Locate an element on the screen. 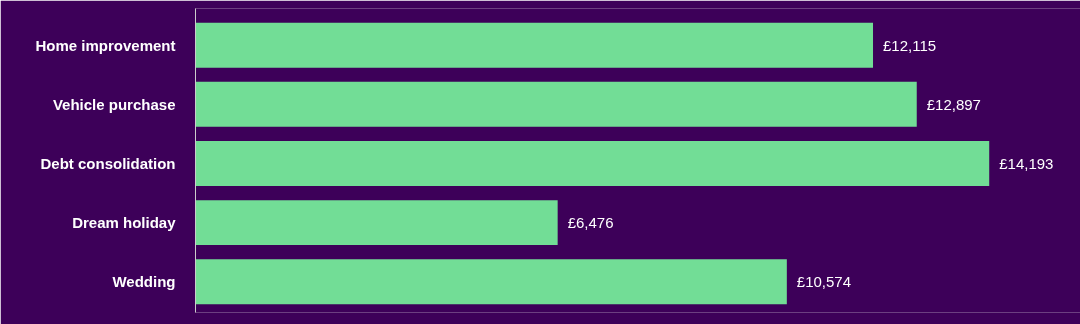  y-tick-label: Debt consolidation is located at coordinates (108, 163).